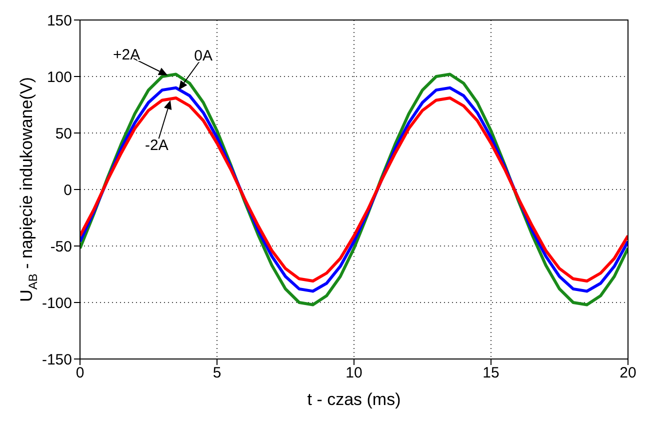 This screenshot has height=423, width=649. Describe the element at coordinates (217, 373) in the screenshot. I see `x-tick-label: 5` at that location.